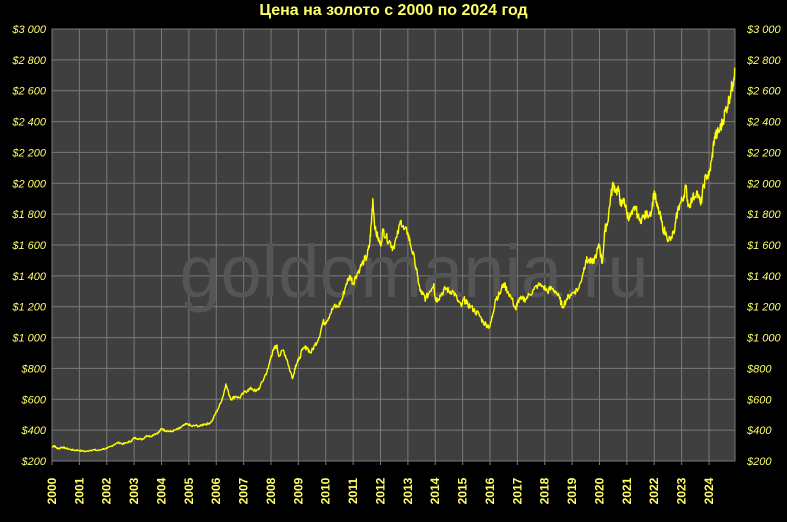 The image size is (787, 522). What do you see at coordinates (709, 490) in the screenshot?
I see `x-tick-label: 2024` at bounding box center [709, 490].